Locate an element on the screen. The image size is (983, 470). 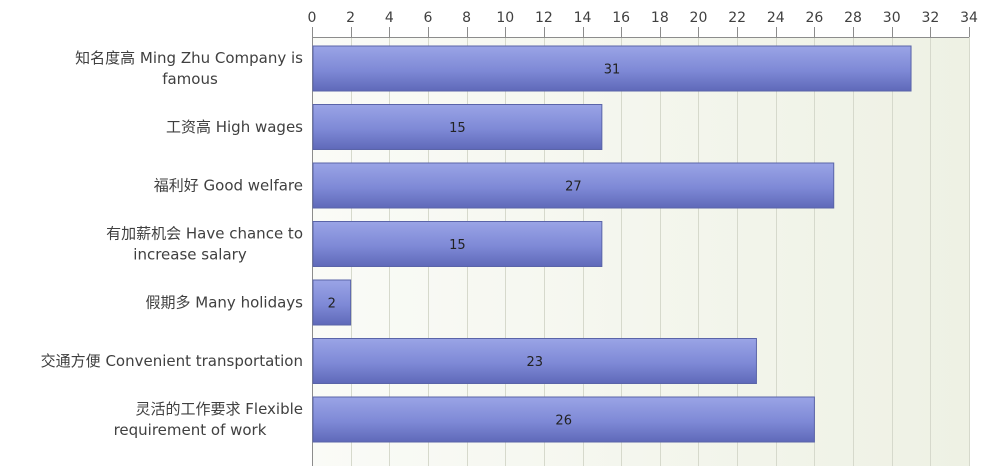
category-label: requirement of work is located at coordinates (190, 430).